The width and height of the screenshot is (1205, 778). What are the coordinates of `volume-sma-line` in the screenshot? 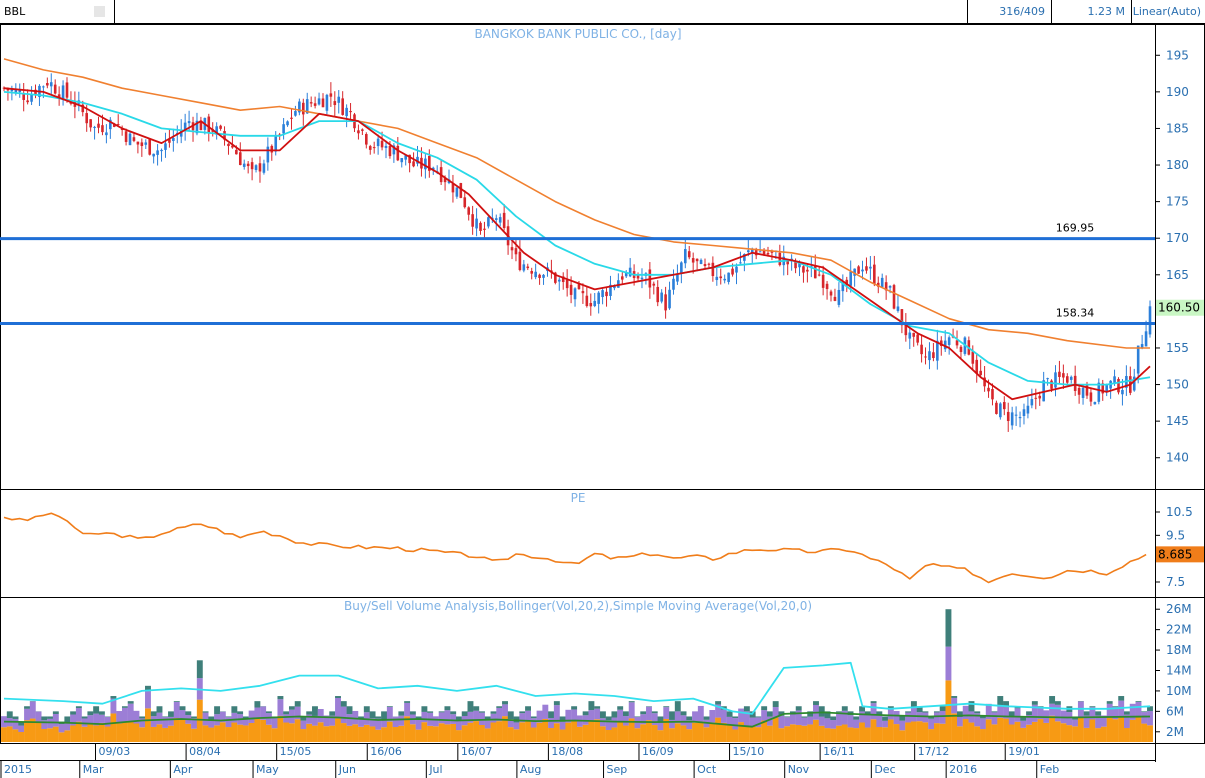 It's located at (577, 719).